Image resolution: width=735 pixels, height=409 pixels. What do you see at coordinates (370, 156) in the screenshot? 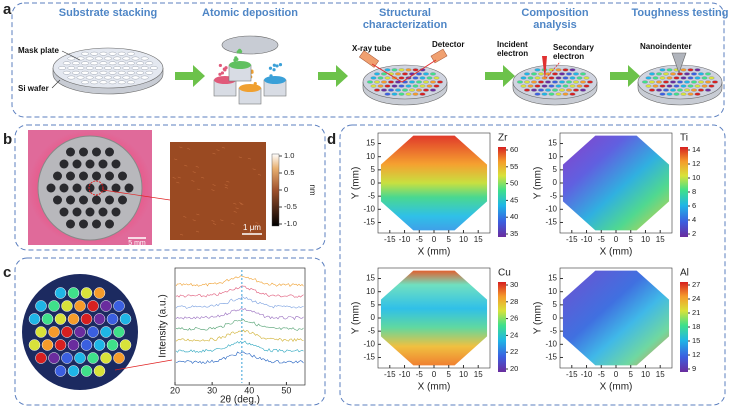
I see `y-tick-label: 10` at bounding box center [370, 156].